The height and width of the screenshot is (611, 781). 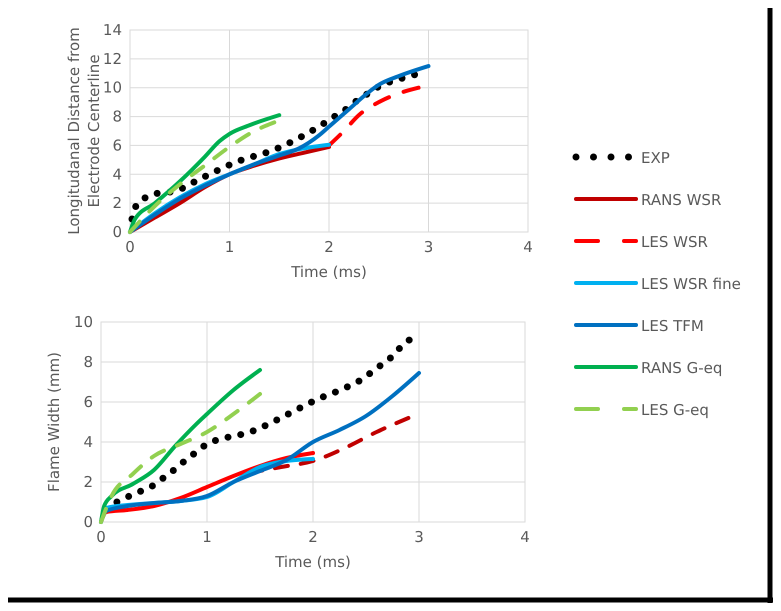 What do you see at coordinates (672, 326) in the screenshot?
I see `legend-label: LES TFM` at bounding box center [672, 326].